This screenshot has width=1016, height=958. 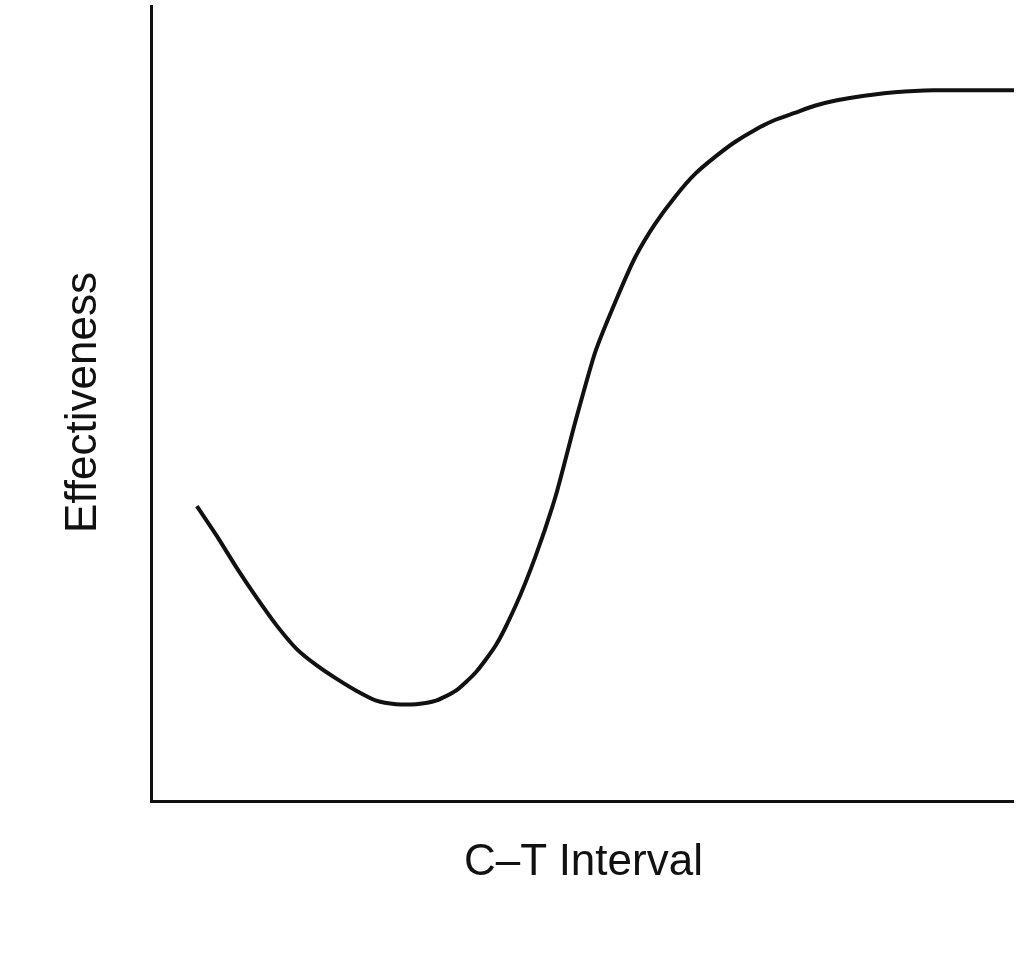 What do you see at coordinates (583, 859) in the screenshot?
I see `x-axis-title: C–T Interval` at bounding box center [583, 859].